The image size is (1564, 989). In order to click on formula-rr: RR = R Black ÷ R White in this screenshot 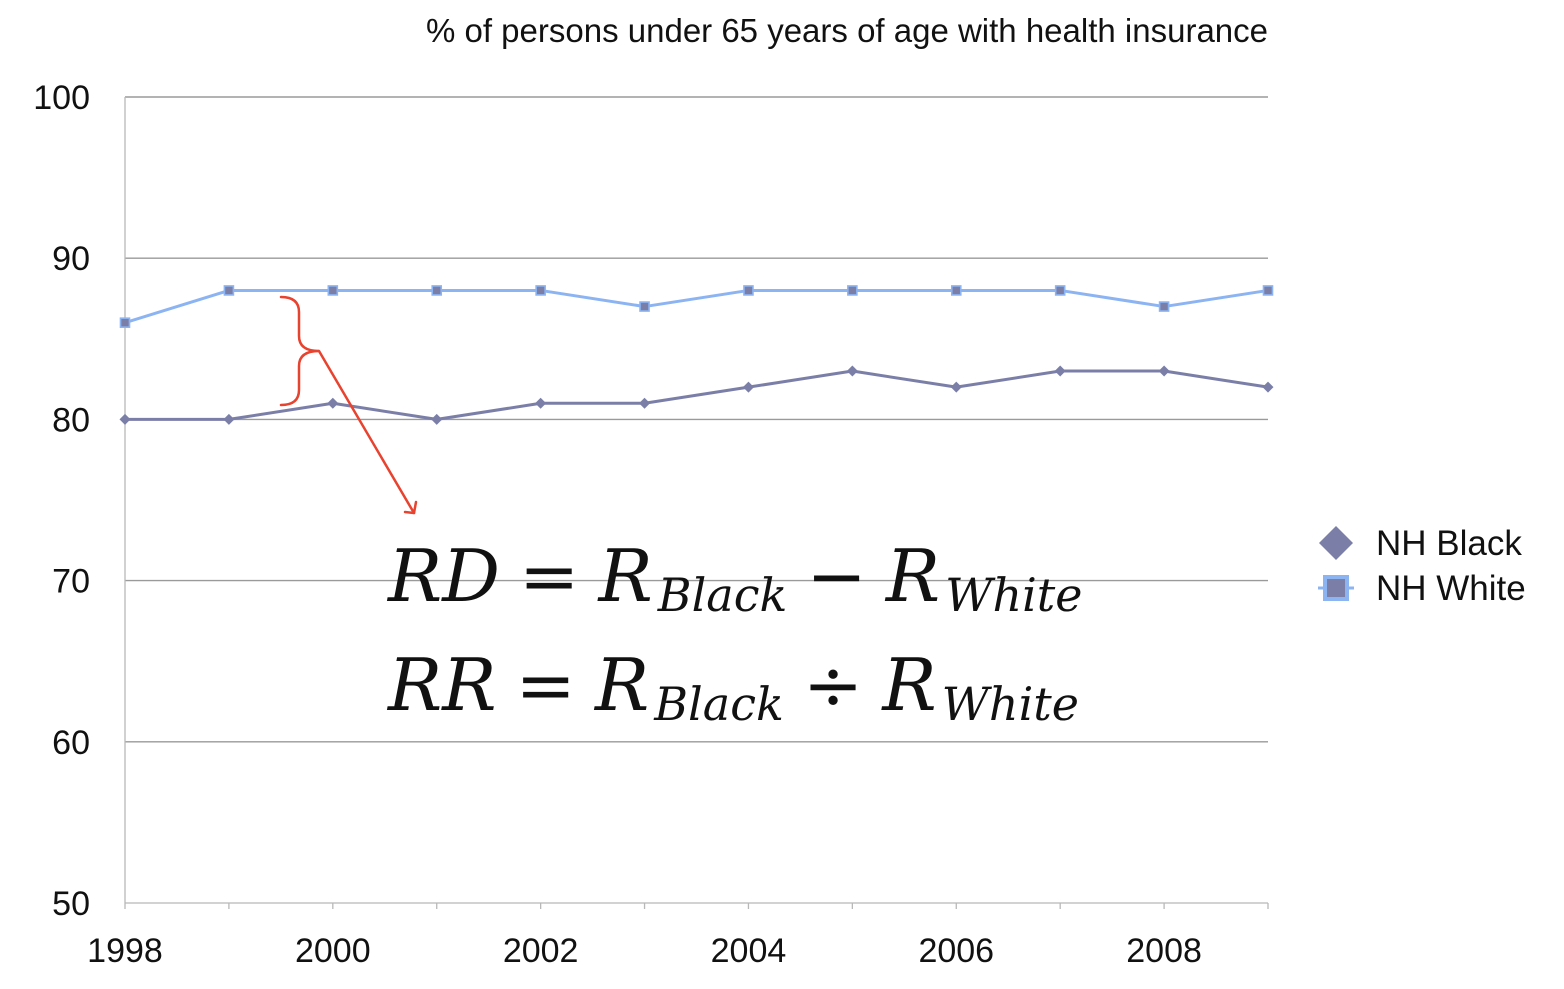, I will do `click(732, 687)`.